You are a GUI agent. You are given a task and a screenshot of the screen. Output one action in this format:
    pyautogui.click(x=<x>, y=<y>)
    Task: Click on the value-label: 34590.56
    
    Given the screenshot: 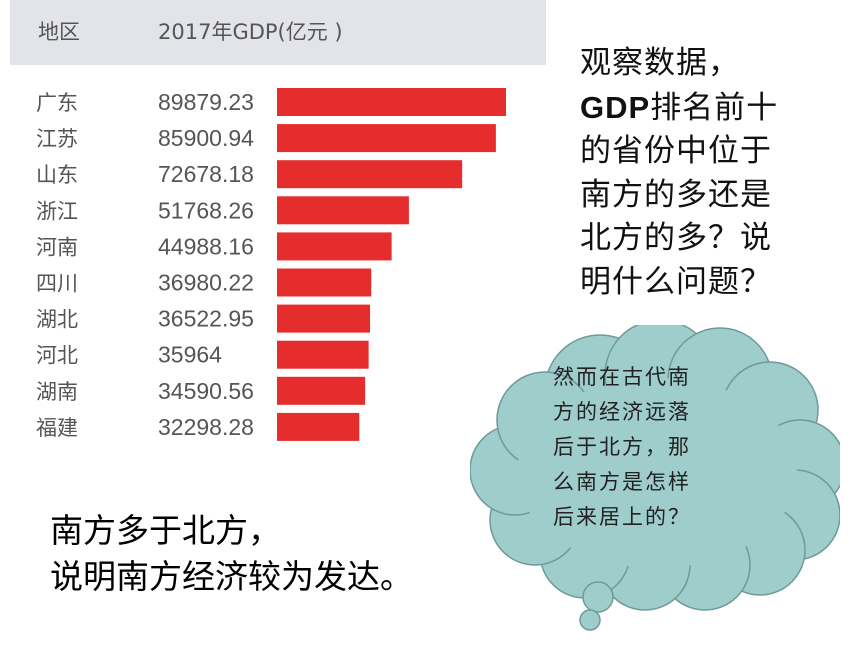 What is the action you would take?
    pyautogui.click(x=206, y=391)
    